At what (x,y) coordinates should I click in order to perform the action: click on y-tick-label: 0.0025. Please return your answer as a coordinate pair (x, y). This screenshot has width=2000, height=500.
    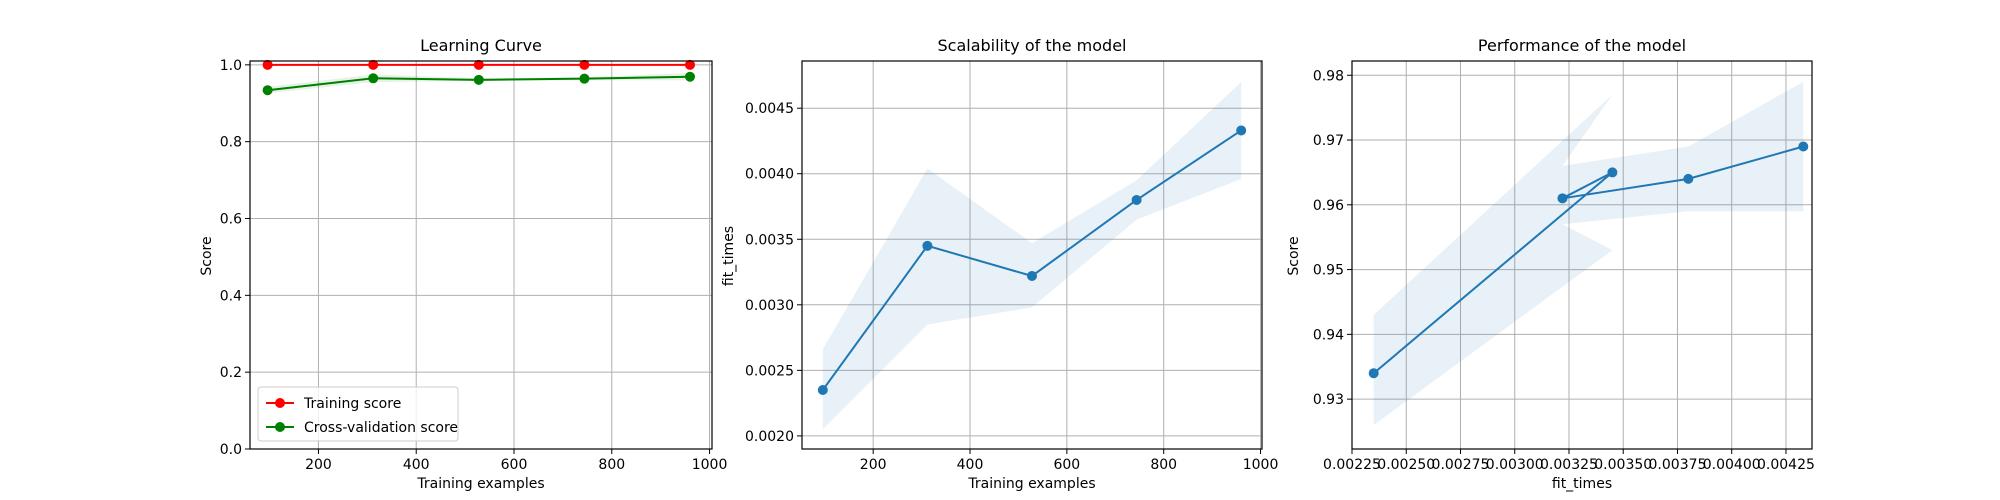
    Looking at the image, I should click on (769, 371).